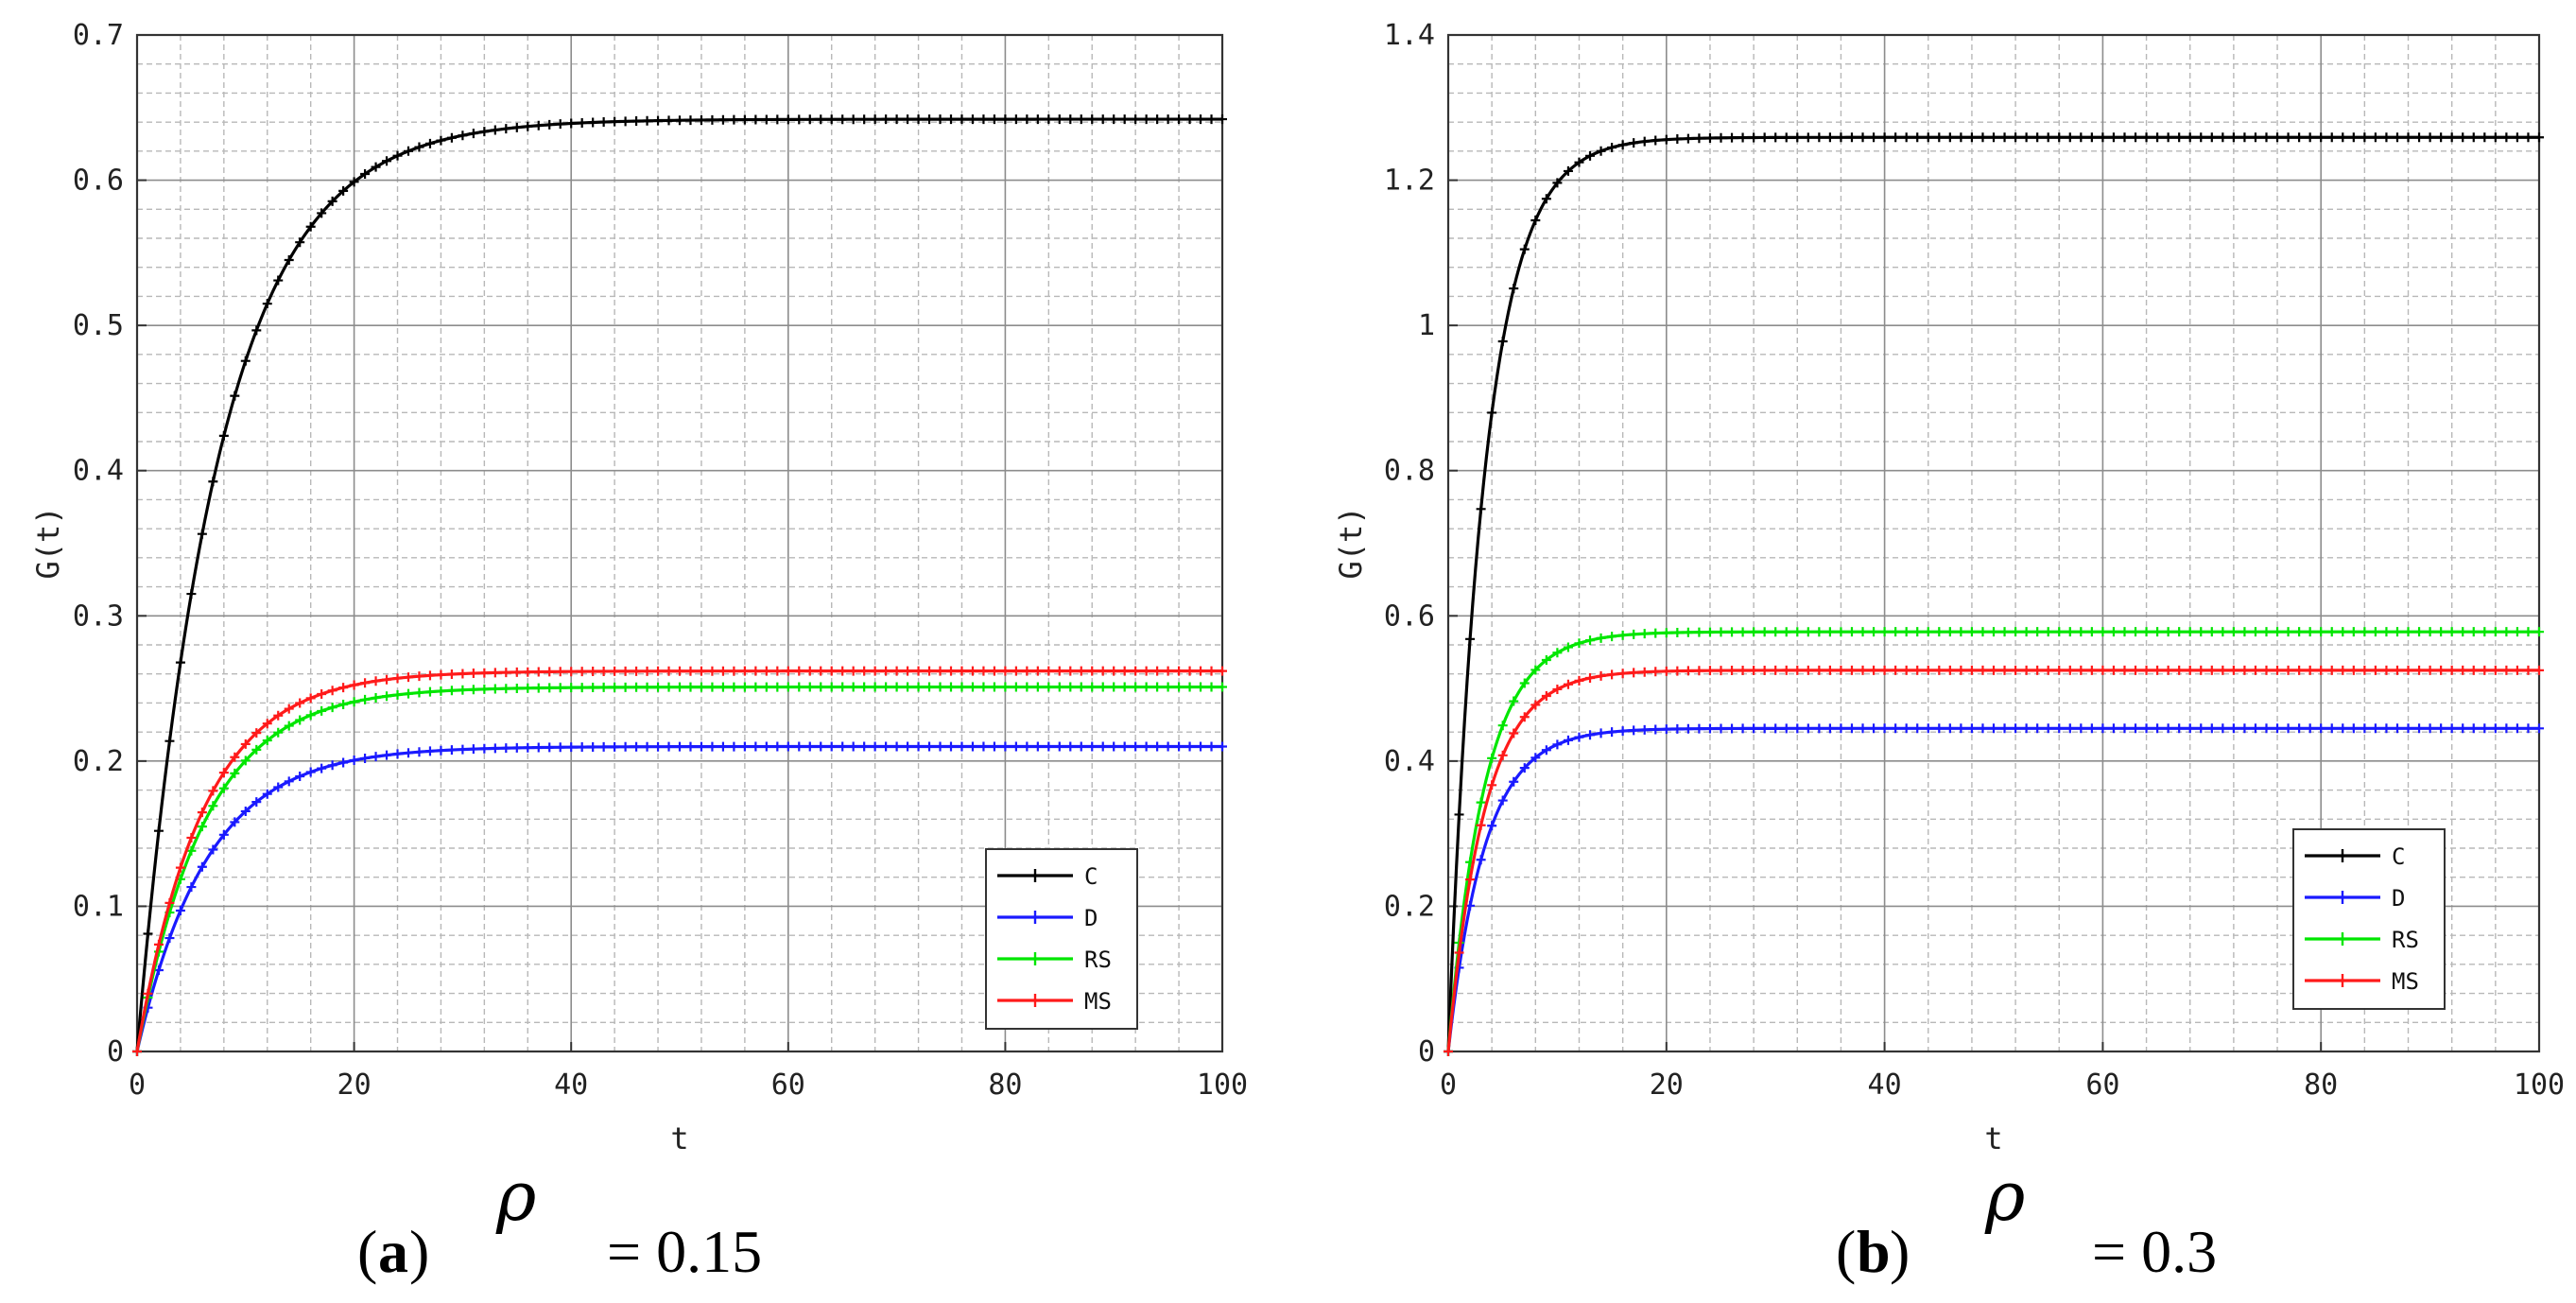 The image size is (2576, 1303). I want to click on caption-a-value: = 0.15, so click(684, 1251).